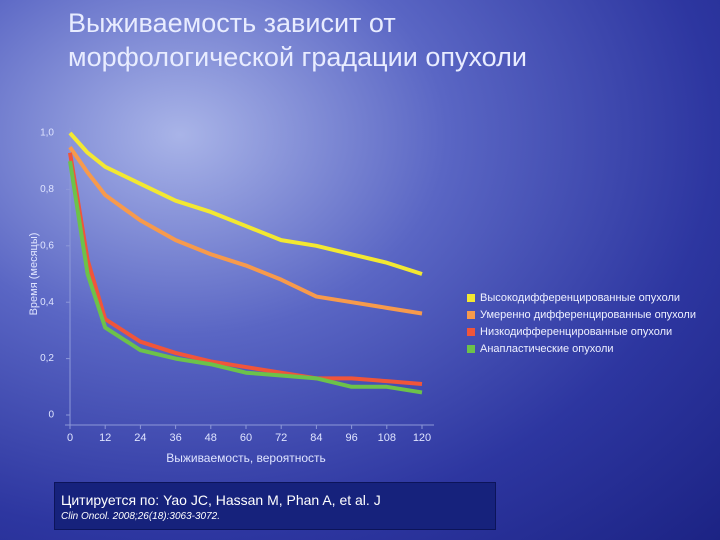 The image size is (720, 540). I want to click on x-tick-label: 48, so click(211, 438).